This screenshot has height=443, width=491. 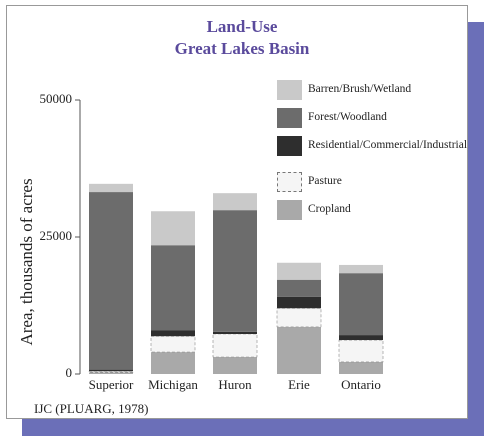 What do you see at coordinates (242, 26) in the screenshot?
I see `chart-title: Land-Use` at bounding box center [242, 26].